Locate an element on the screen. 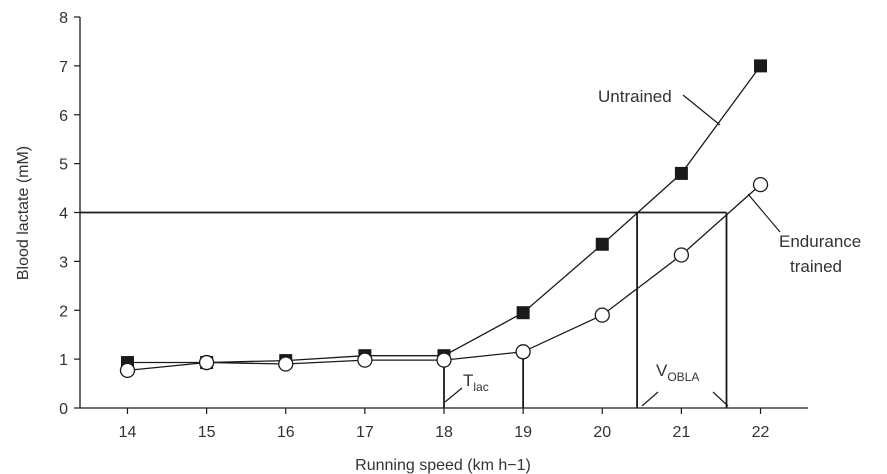 The height and width of the screenshot is (474, 887). x-tick-label: 22 is located at coordinates (761, 432).